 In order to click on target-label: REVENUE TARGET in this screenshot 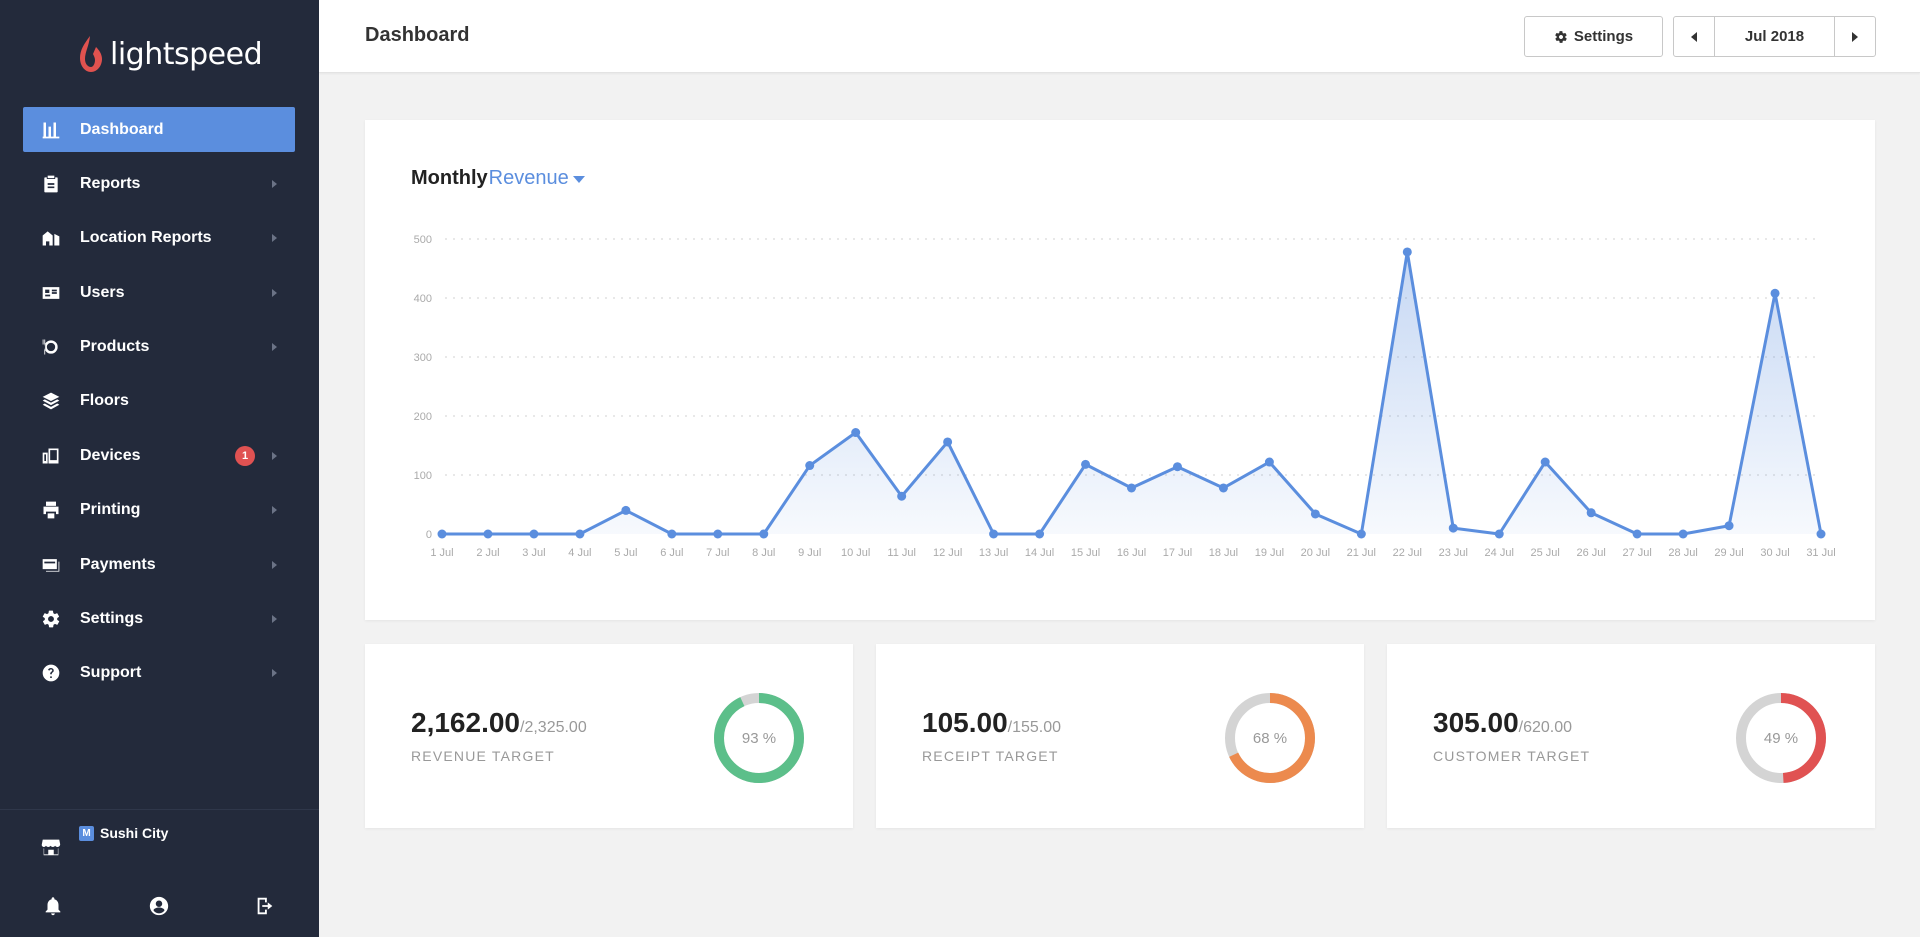, I will do `click(483, 756)`.